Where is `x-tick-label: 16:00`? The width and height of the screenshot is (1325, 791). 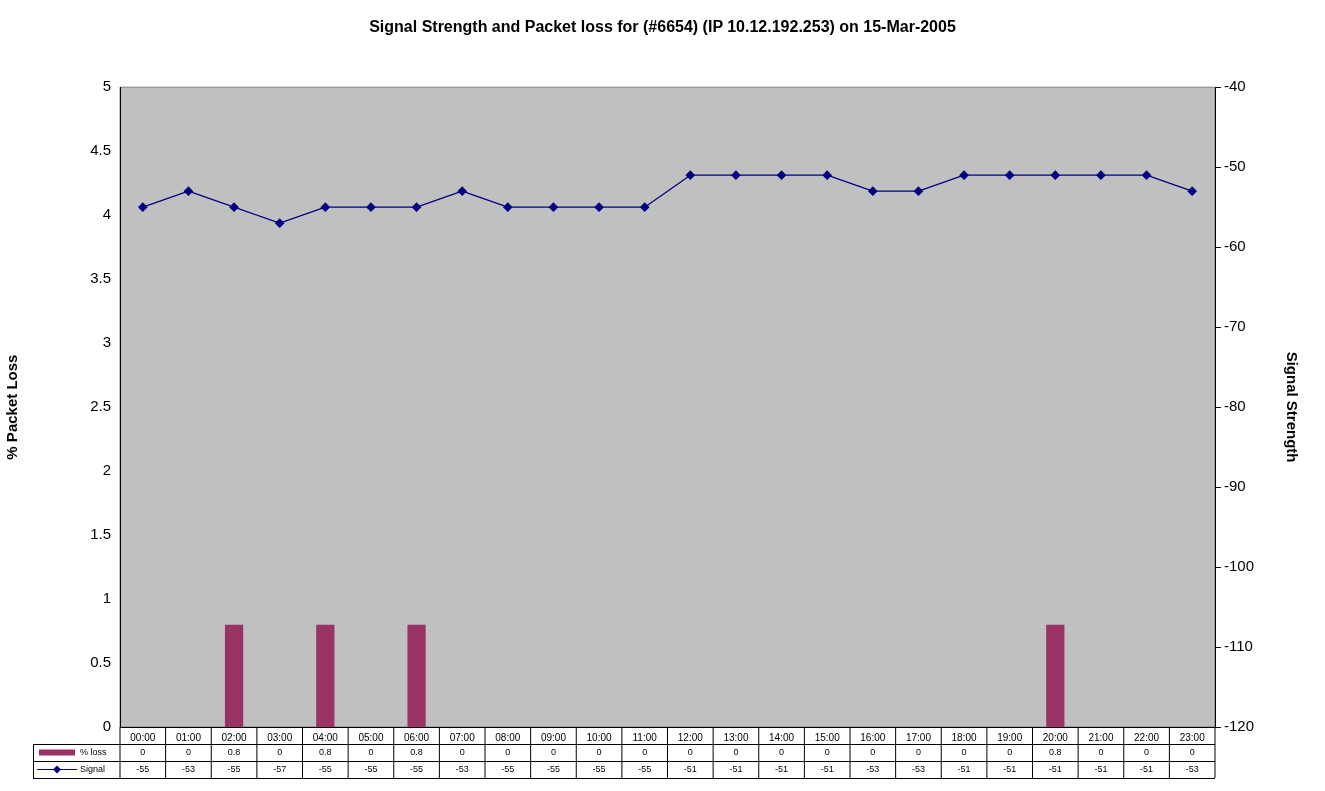 x-tick-label: 16:00 is located at coordinates (873, 737).